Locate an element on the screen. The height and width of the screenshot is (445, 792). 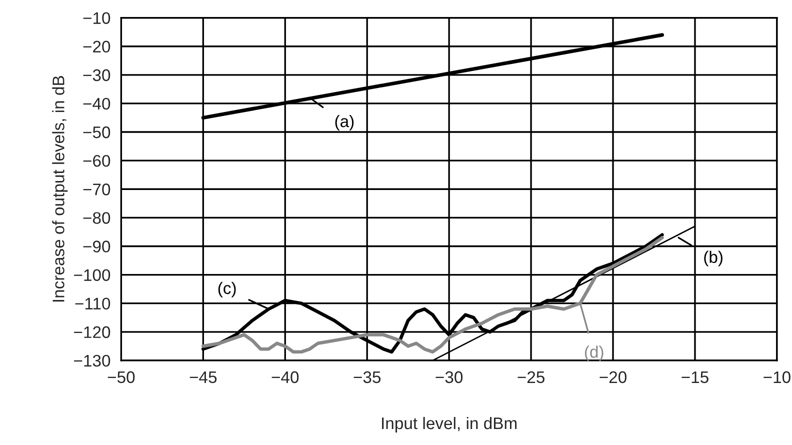
x-tick-label: −40 is located at coordinates (285, 377).